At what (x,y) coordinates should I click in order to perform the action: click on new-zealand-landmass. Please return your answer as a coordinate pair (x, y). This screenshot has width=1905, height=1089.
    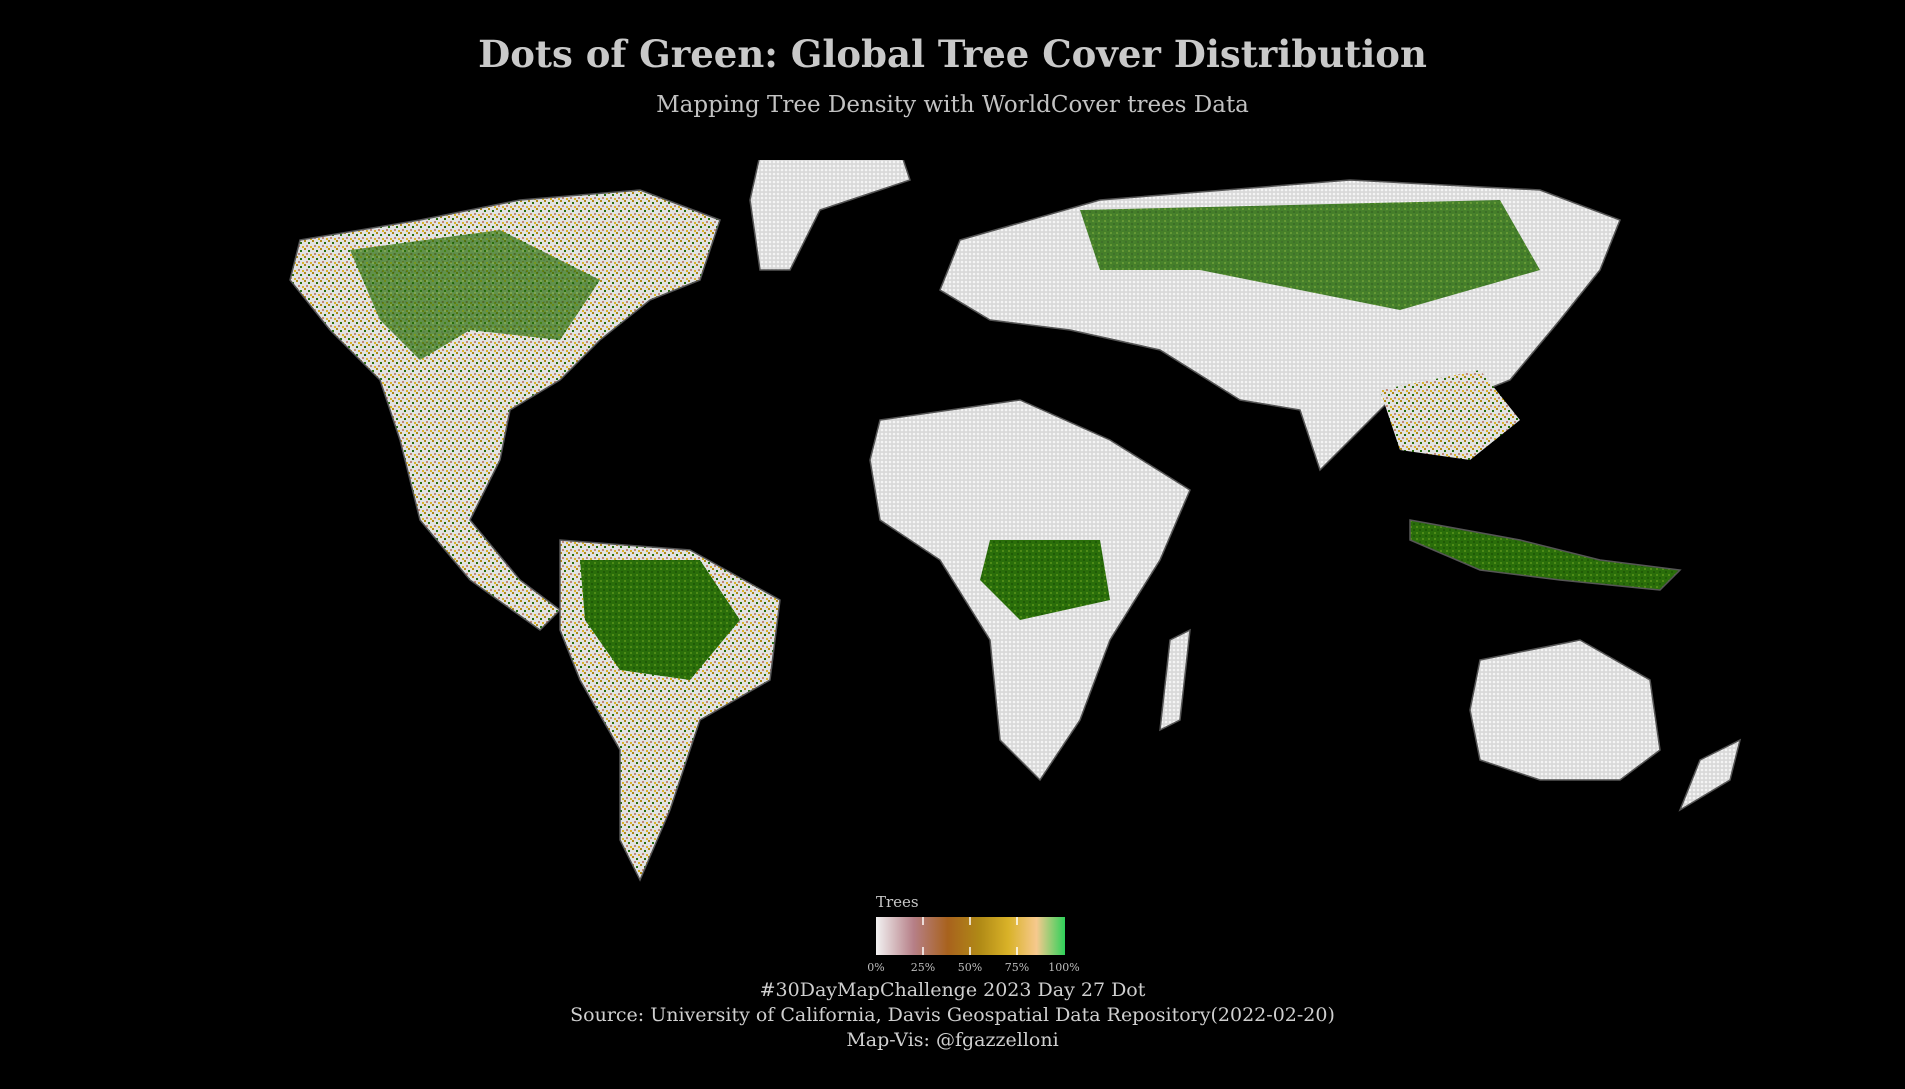
    Looking at the image, I should click on (1710, 775).